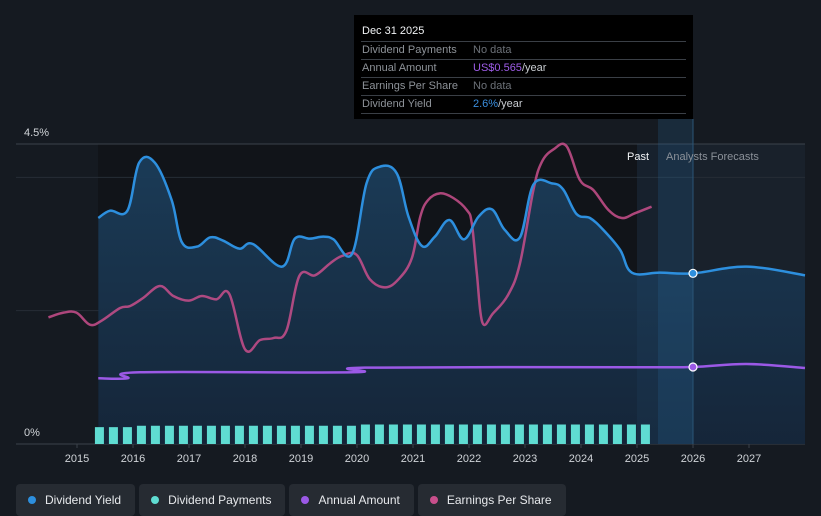 The width and height of the screenshot is (821, 516). What do you see at coordinates (712, 157) in the screenshot?
I see `analysts-forecasts-label: Analysts Forecasts` at bounding box center [712, 157].